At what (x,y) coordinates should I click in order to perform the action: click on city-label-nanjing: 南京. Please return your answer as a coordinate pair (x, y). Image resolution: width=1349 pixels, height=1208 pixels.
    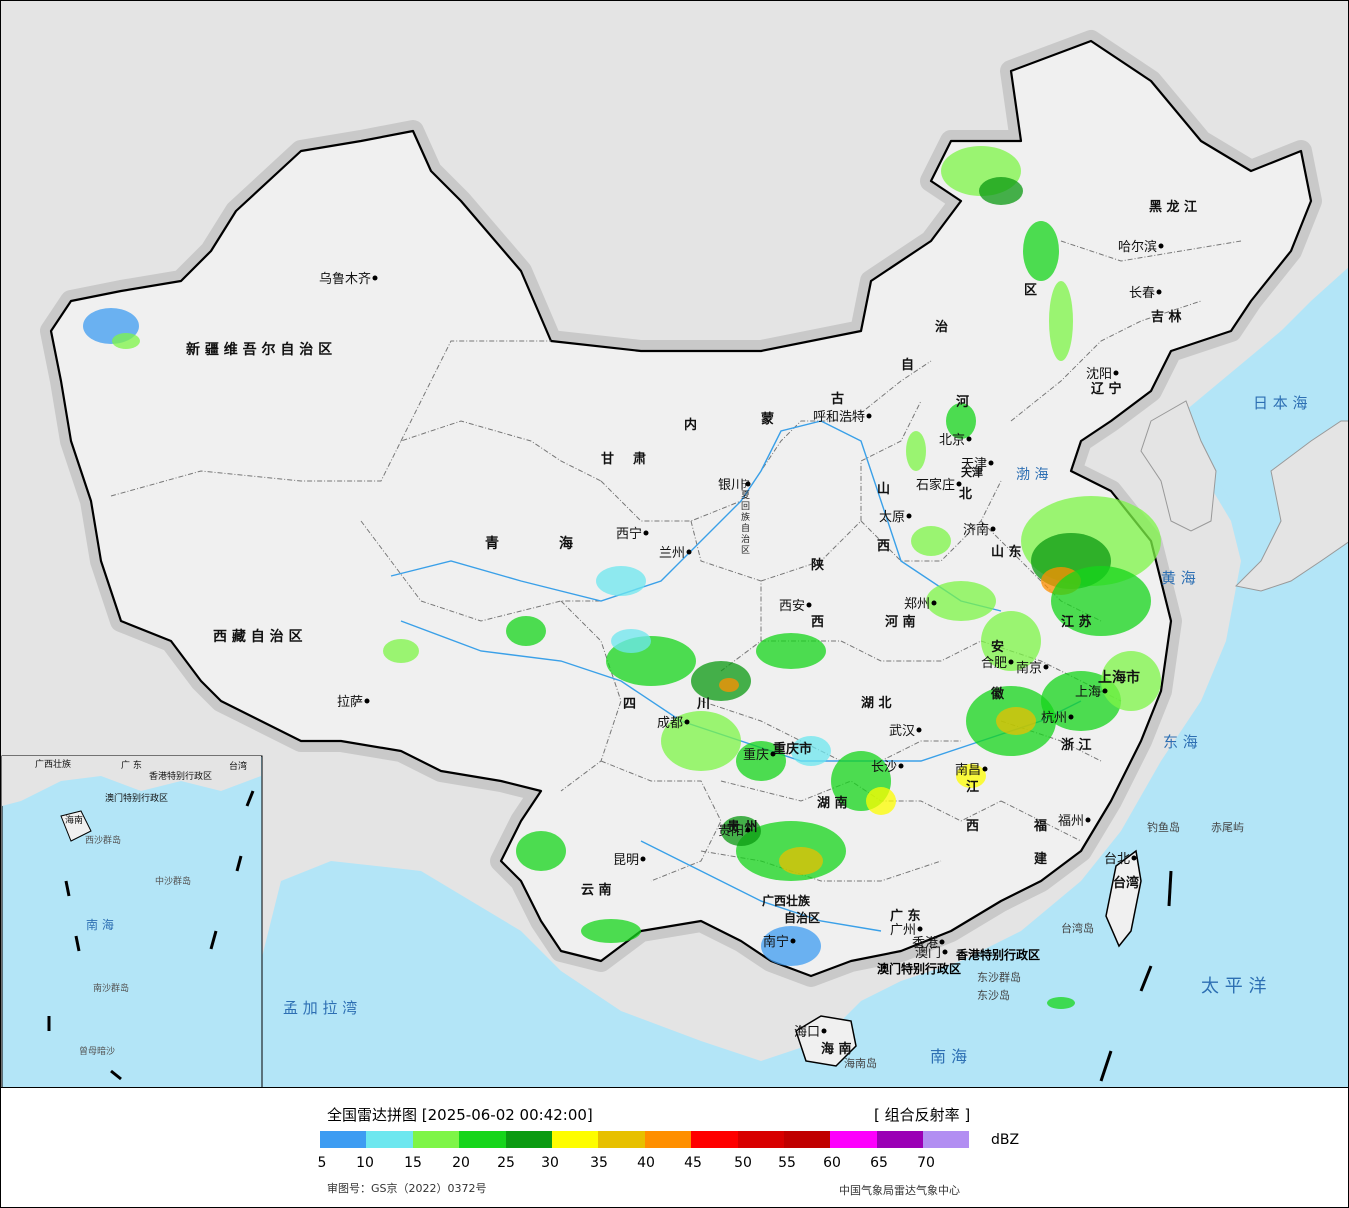
    Looking at the image, I should click on (1029, 668).